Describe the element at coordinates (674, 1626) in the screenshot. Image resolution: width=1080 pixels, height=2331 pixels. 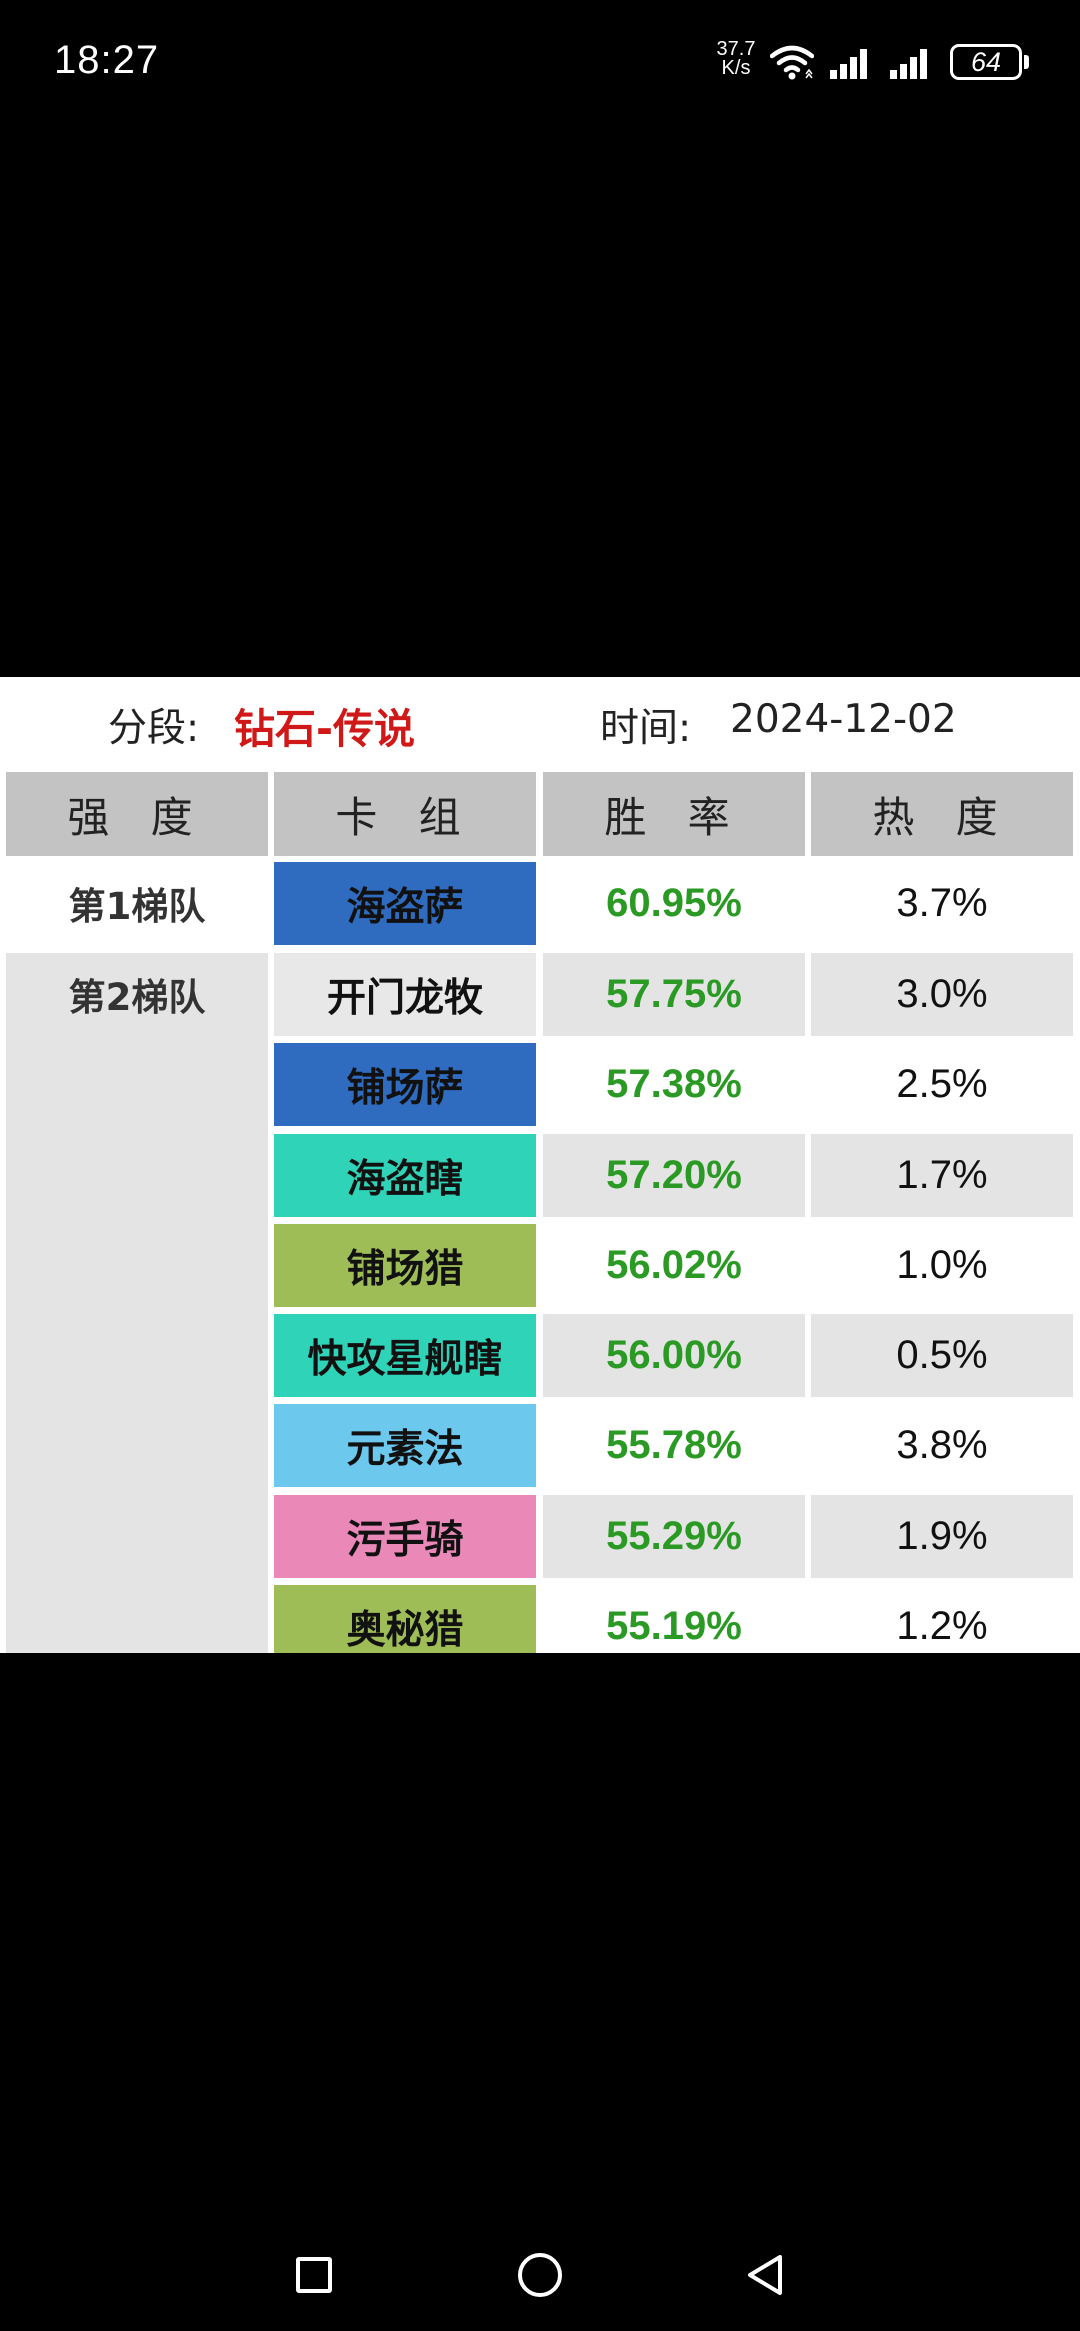
I see `win-rate-cell: 55.19%` at that location.